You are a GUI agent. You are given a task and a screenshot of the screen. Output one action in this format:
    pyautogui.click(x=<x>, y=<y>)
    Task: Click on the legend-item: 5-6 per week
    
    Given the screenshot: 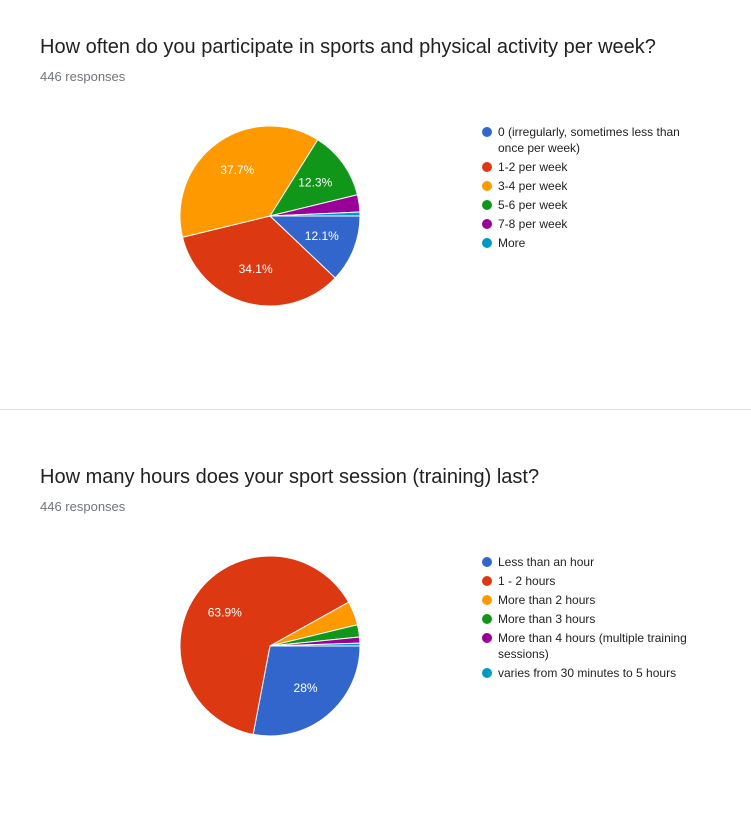 What is the action you would take?
    pyautogui.click(x=592, y=205)
    